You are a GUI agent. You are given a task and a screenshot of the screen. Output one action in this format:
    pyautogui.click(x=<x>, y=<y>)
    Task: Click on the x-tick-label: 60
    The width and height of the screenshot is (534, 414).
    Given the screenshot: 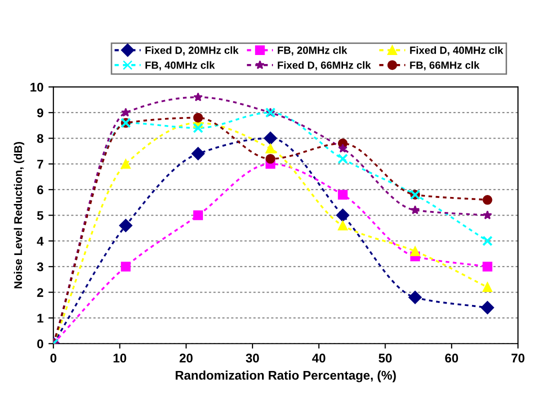 What is the action you would take?
    pyautogui.click(x=451, y=358)
    